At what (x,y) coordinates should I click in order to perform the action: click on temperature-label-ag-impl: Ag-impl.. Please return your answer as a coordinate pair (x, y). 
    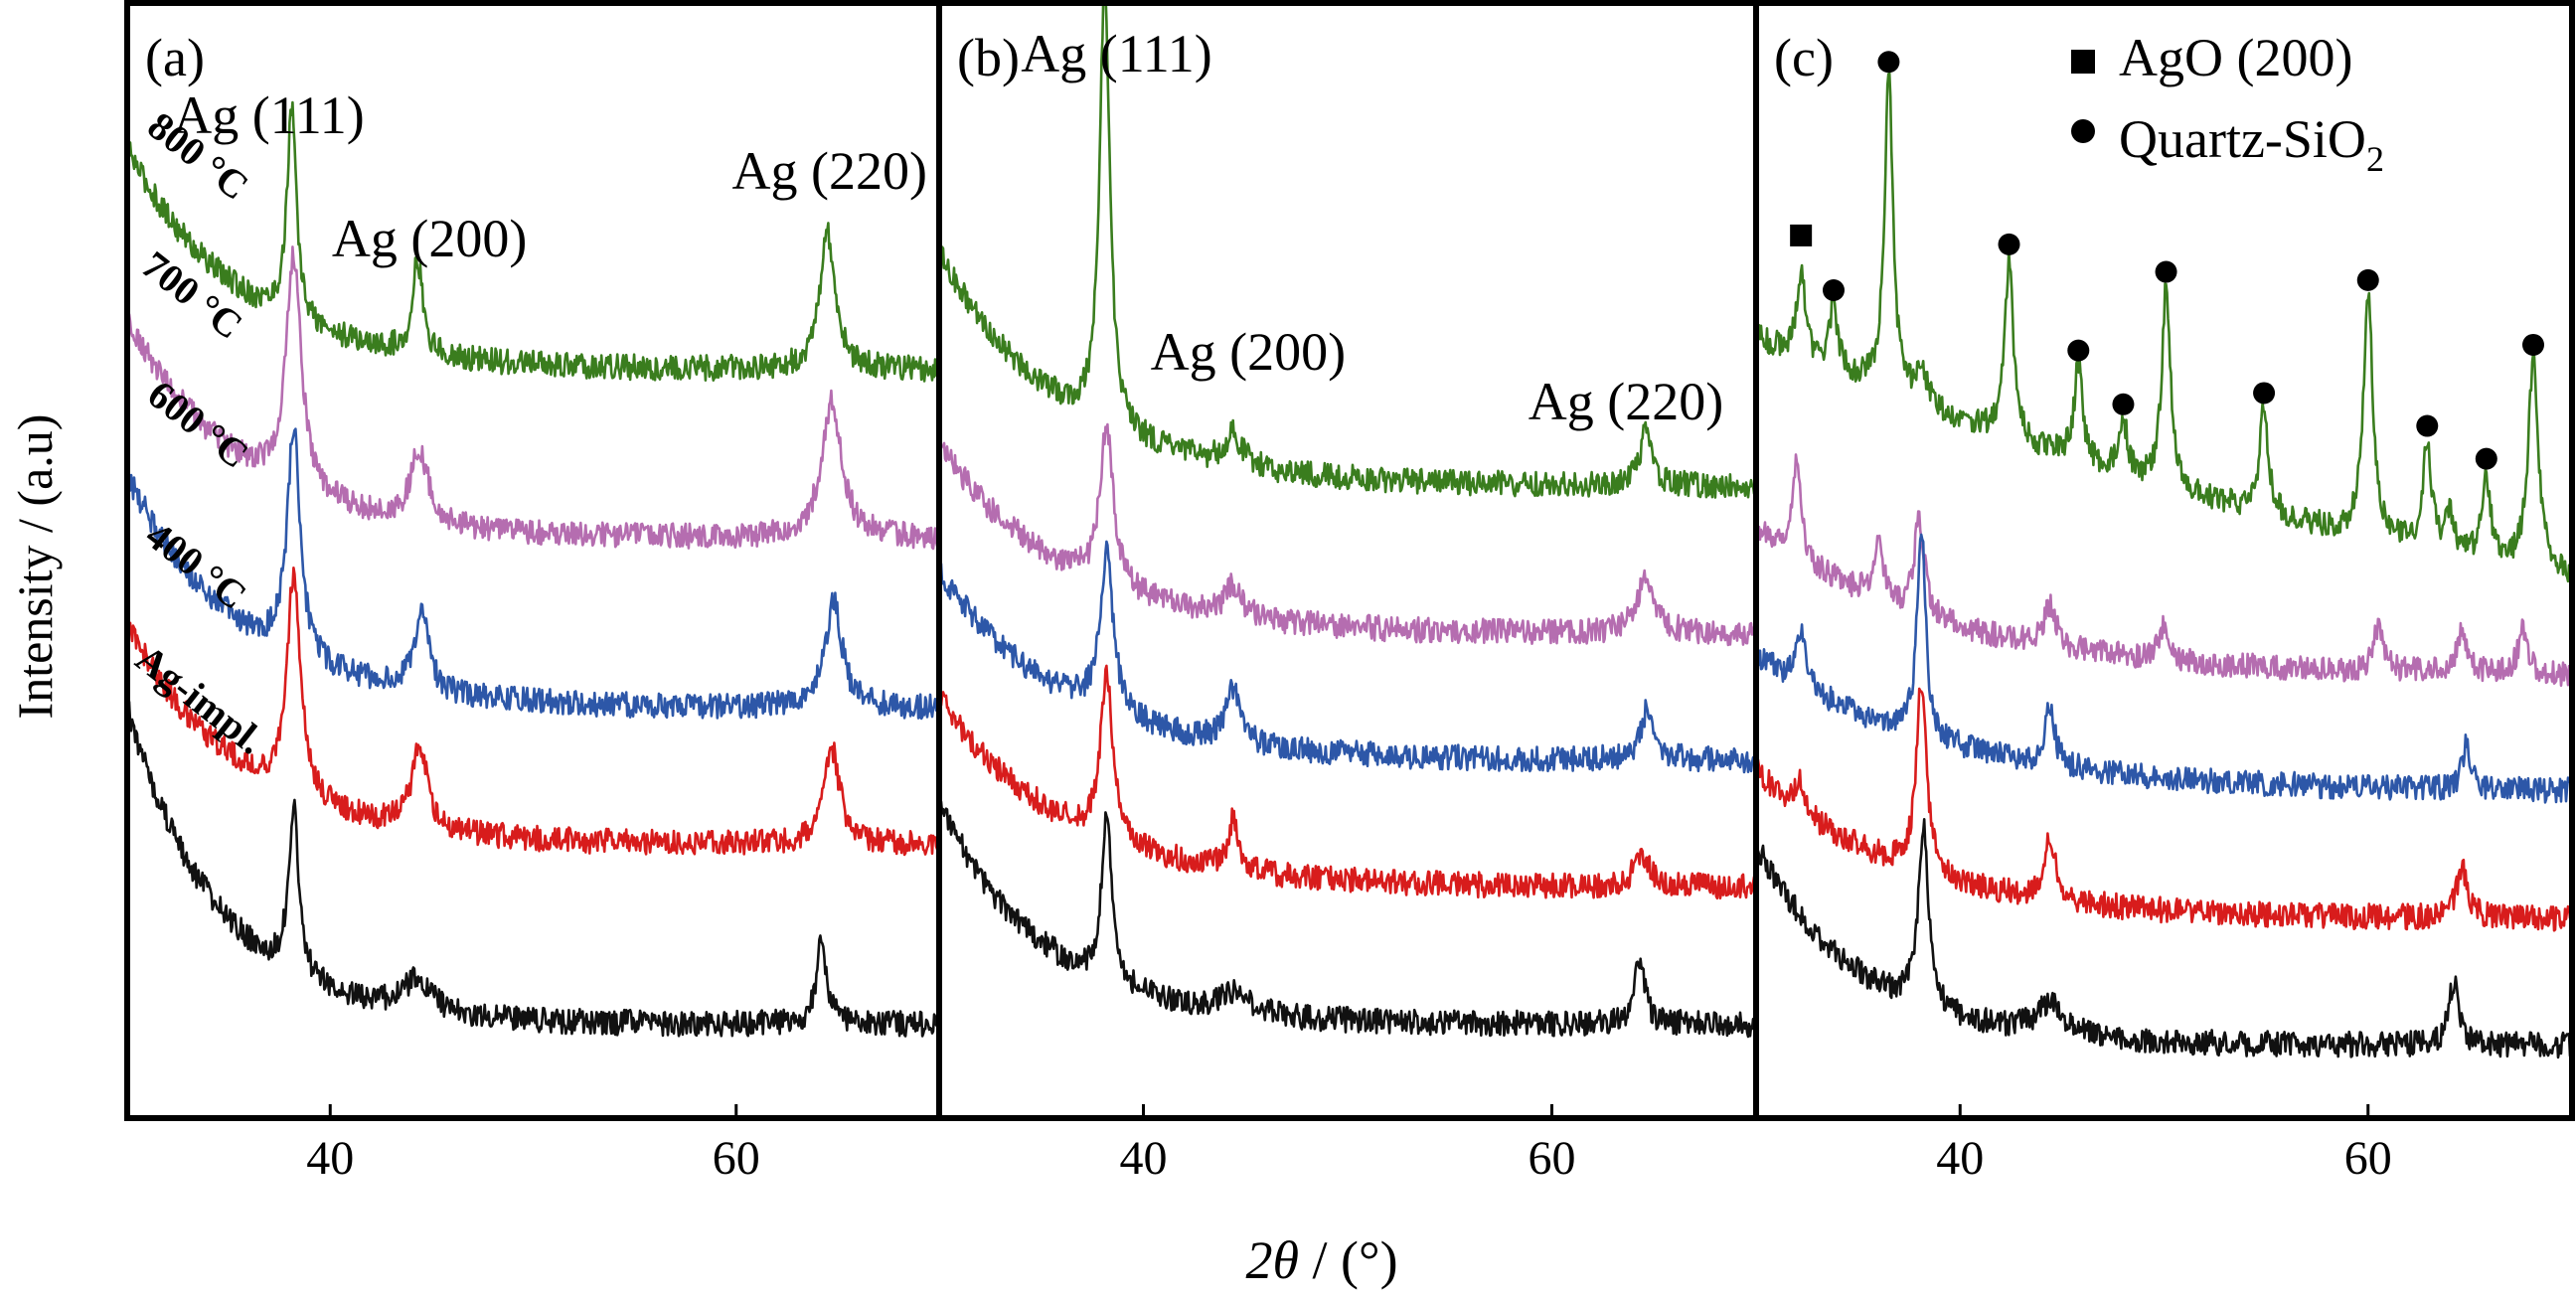
    Looking at the image, I should click on (199, 699).